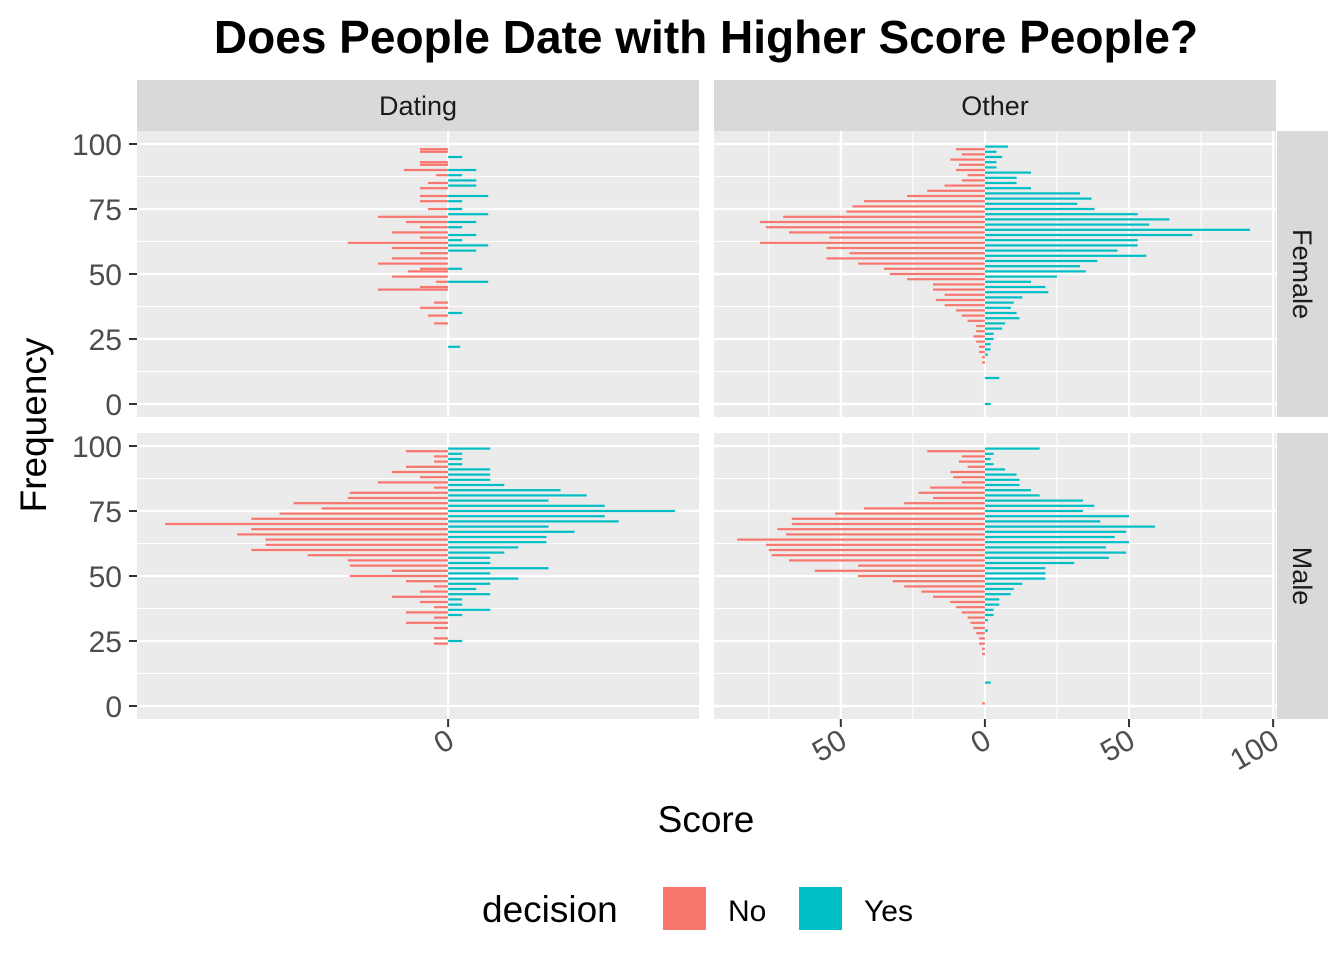 The height and width of the screenshot is (960, 1344). I want to click on y-axis-top: 0 25 50 75 100, so click(104, 275).